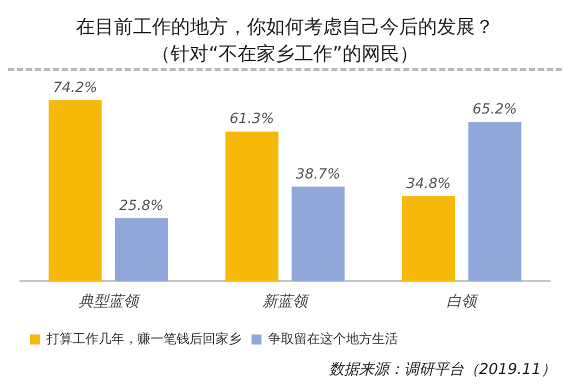  Describe the element at coordinates (442, 369) in the screenshot. I see `source-note: 数据来源：调研平台（2019.11）` at that location.